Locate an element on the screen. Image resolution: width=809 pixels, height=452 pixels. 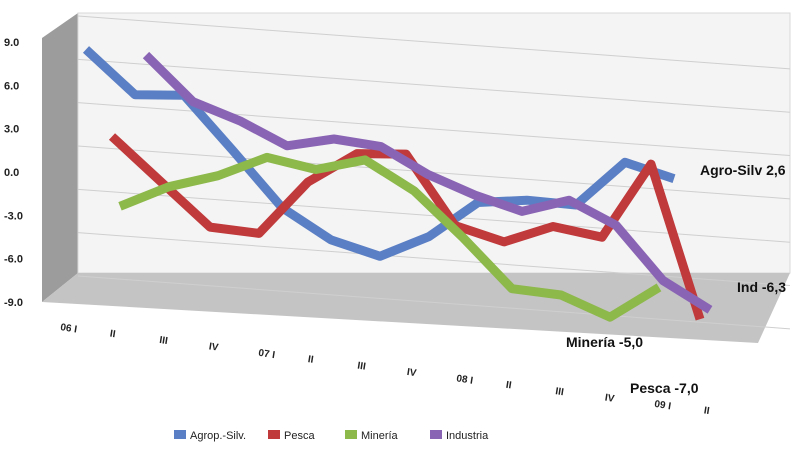
x-tick-label: 09 I is located at coordinates (663, 406).